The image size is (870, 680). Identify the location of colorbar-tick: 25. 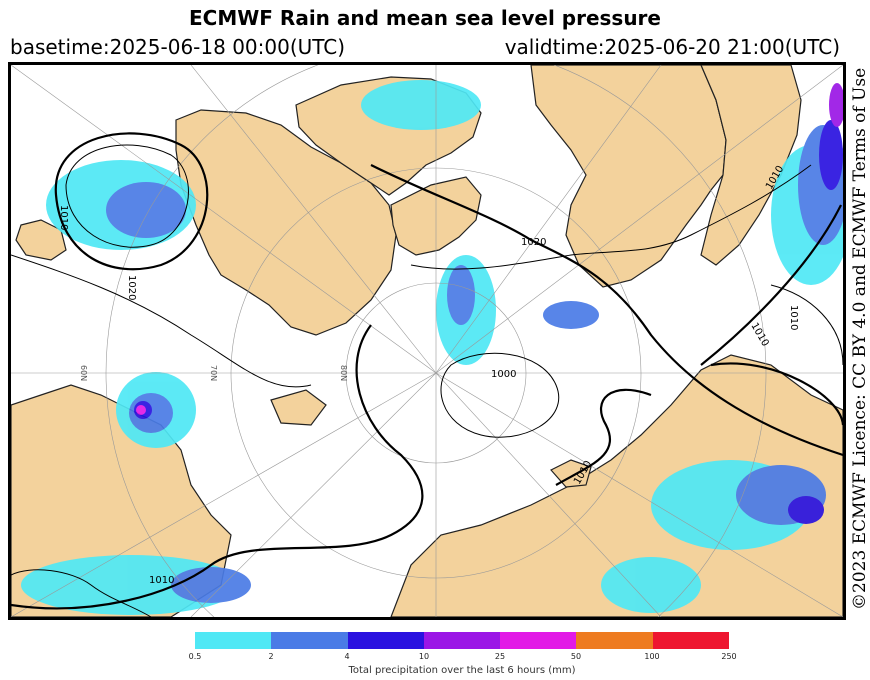
(500, 656).